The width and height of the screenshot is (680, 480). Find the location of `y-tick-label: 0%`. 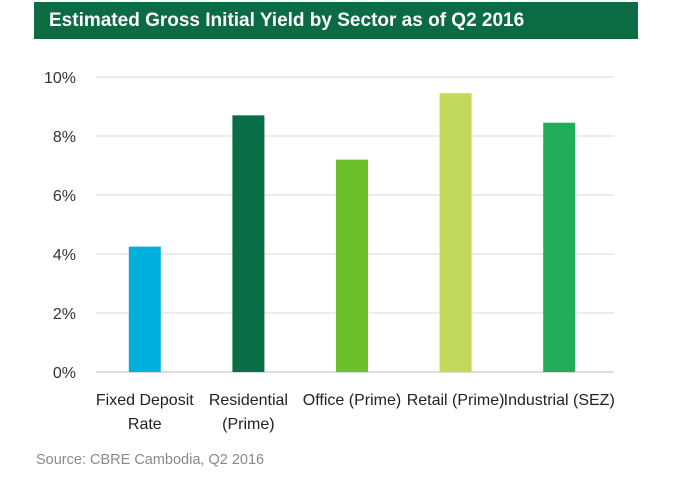

y-tick-label: 0% is located at coordinates (64, 373).